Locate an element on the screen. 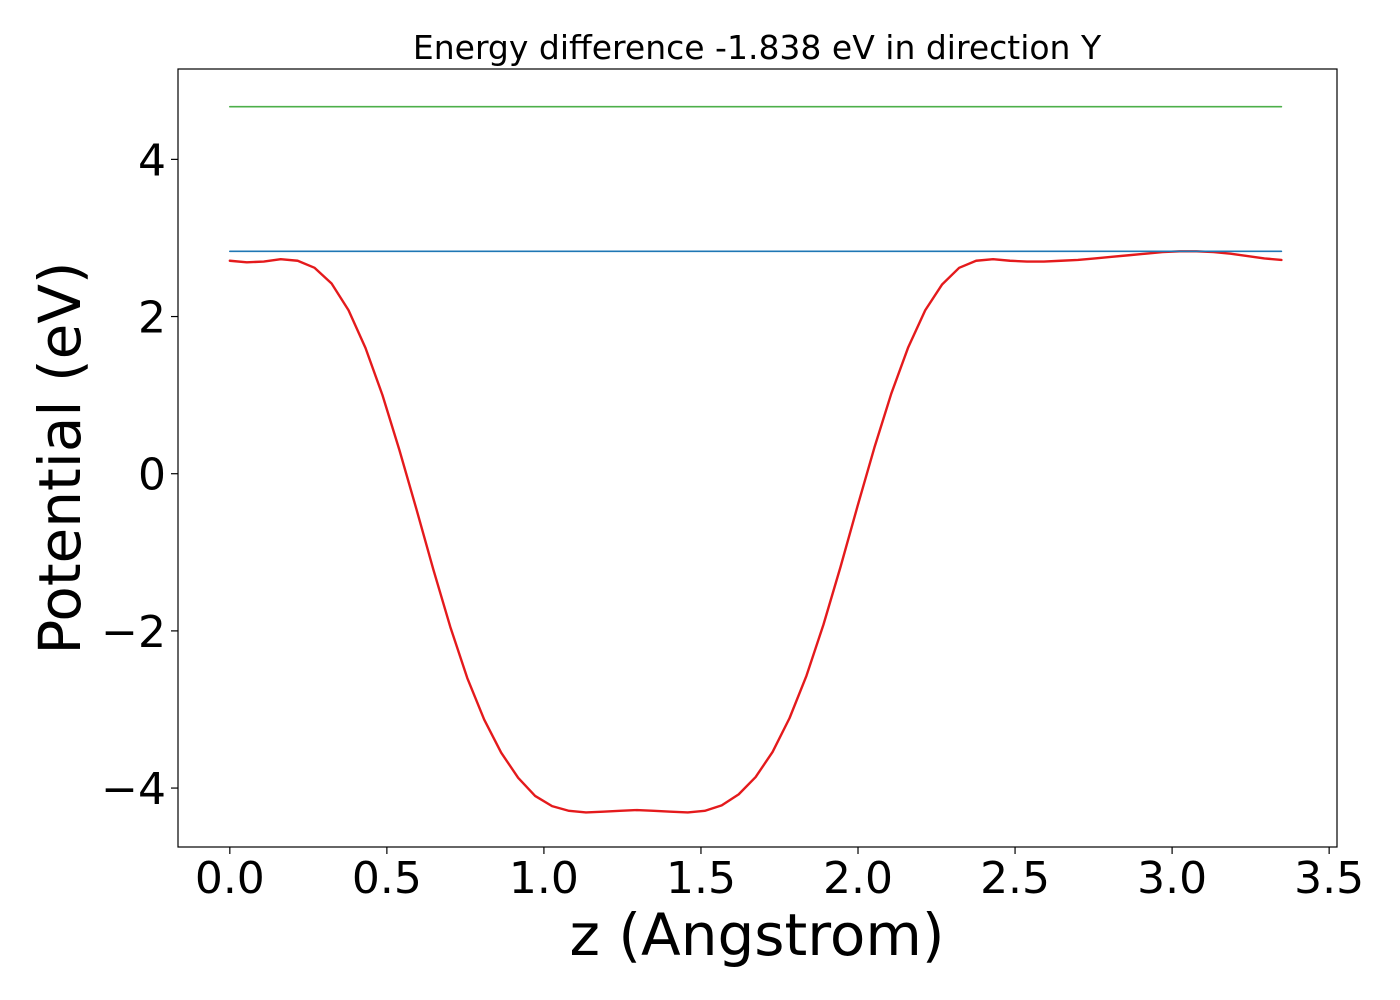 The image size is (1400, 1000). y-tick-label: 2 is located at coordinates (152, 318).